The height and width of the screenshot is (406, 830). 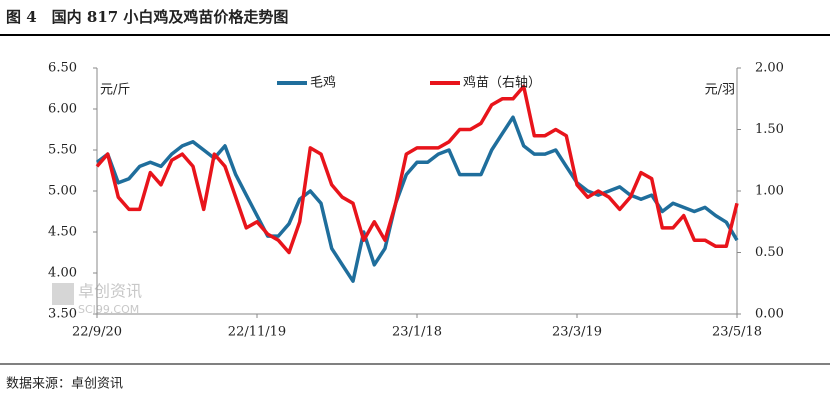 What do you see at coordinates (97, 332) in the screenshot?
I see `x-tick-label: 22/9/20` at bounding box center [97, 332].